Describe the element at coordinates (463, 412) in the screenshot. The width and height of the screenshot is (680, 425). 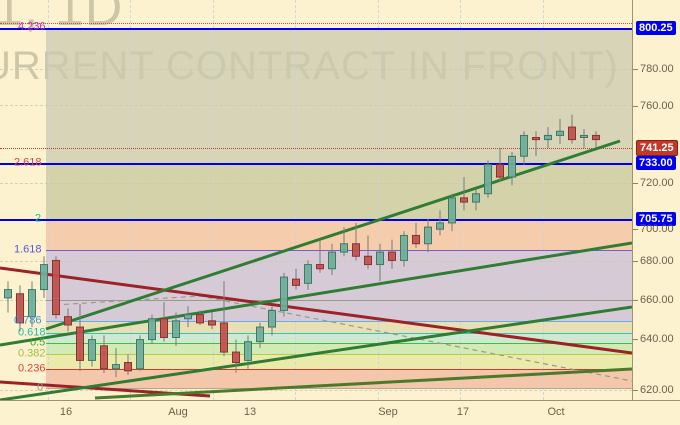
I see `time-tick: 17` at that location.